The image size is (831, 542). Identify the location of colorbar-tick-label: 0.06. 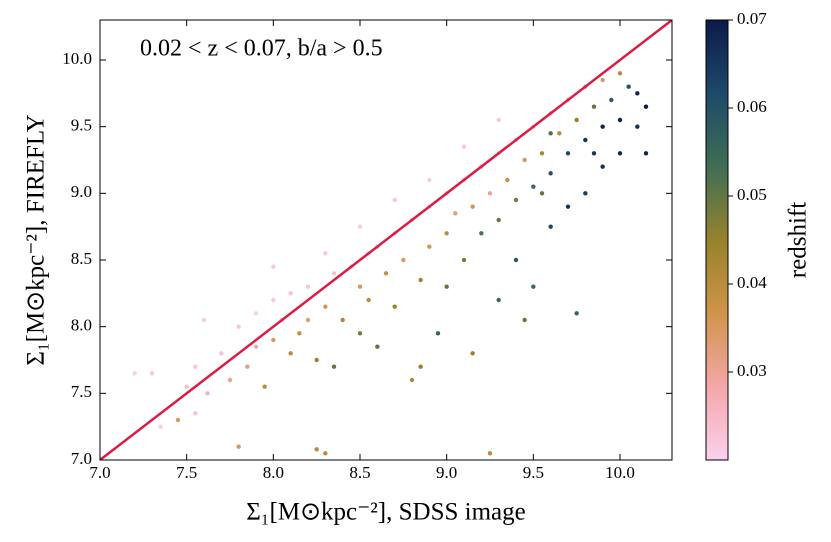
(752, 106).